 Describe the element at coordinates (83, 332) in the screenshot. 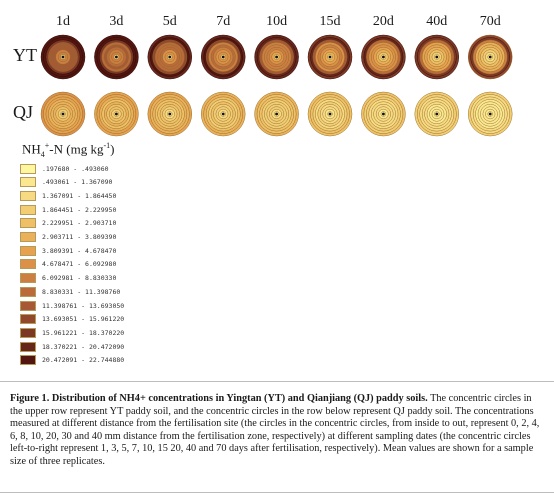

I see `legend-range: 15.961221 - 18.370220` at that location.